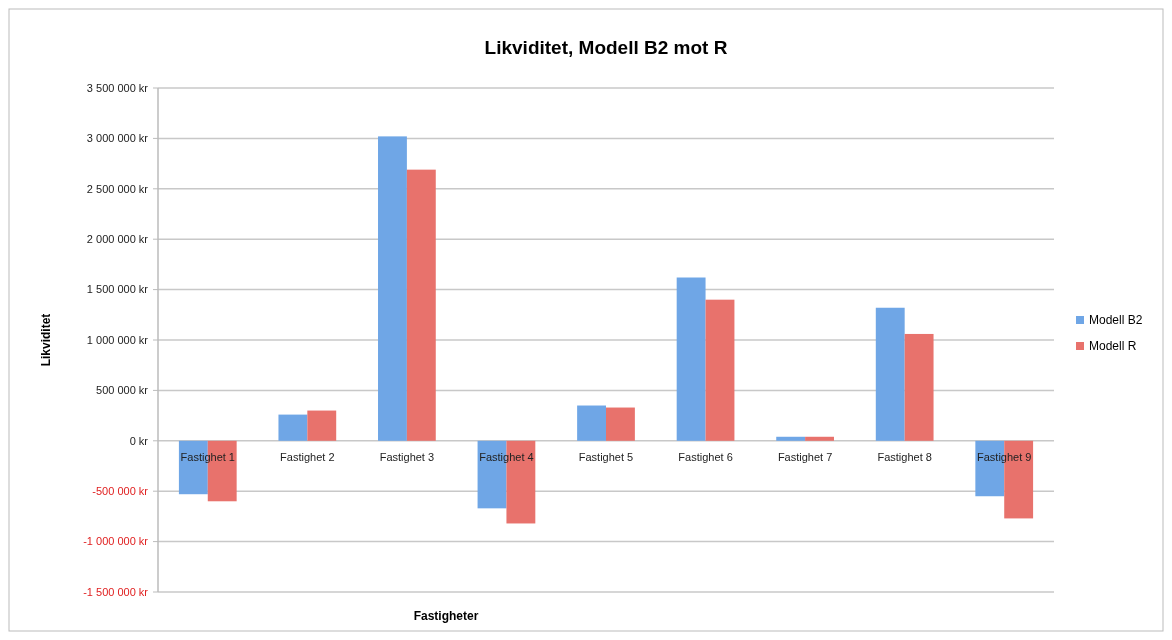  I want to click on legend-label: Modell B2, so click(1116, 320).